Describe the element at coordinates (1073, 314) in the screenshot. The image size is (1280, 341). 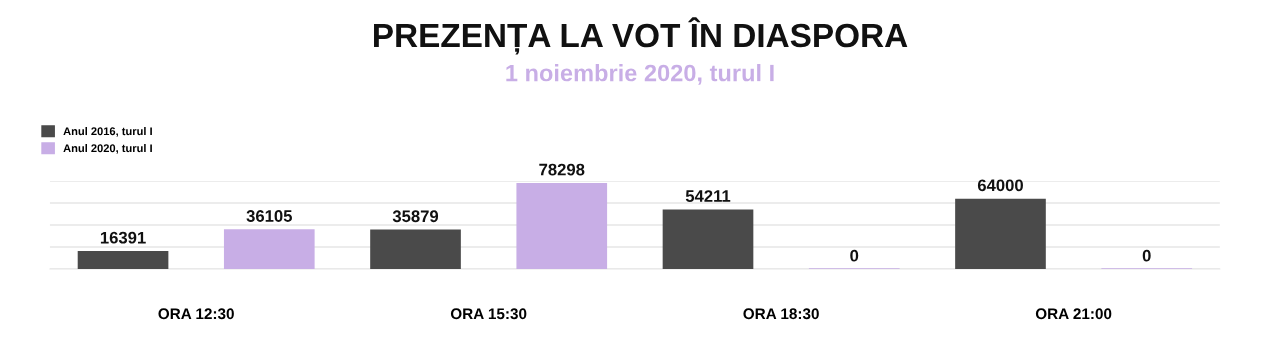
I see `x-tick-label: ORA 21:00` at that location.